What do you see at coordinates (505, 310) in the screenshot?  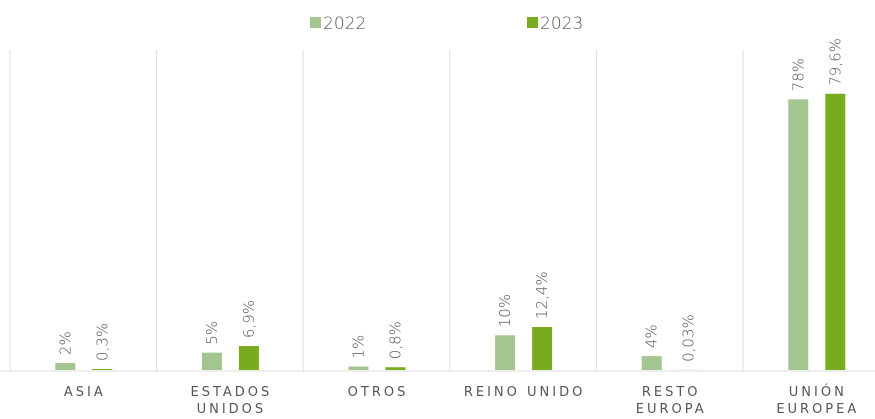 I see `value-label: 10%` at bounding box center [505, 310].